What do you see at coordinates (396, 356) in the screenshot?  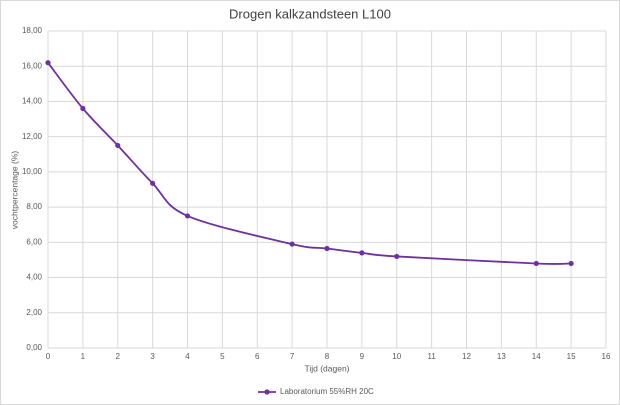 I see `x-tick-label: 10` at bounding box center [396, 356].